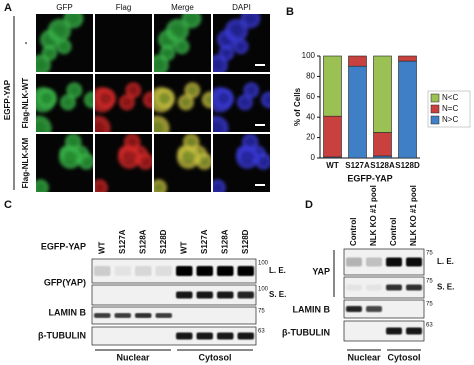 The height and width of the screenshot is (365, 474). I want to click on legend-label: N>C, so click(450, 119).